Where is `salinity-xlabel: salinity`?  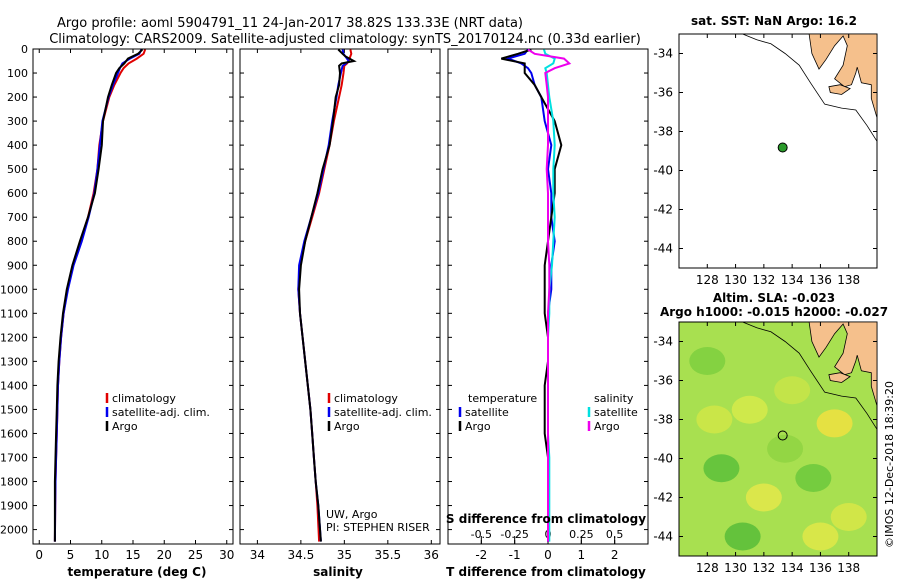
salinity-xlabel: salinity is located at coordinates (338, 572).